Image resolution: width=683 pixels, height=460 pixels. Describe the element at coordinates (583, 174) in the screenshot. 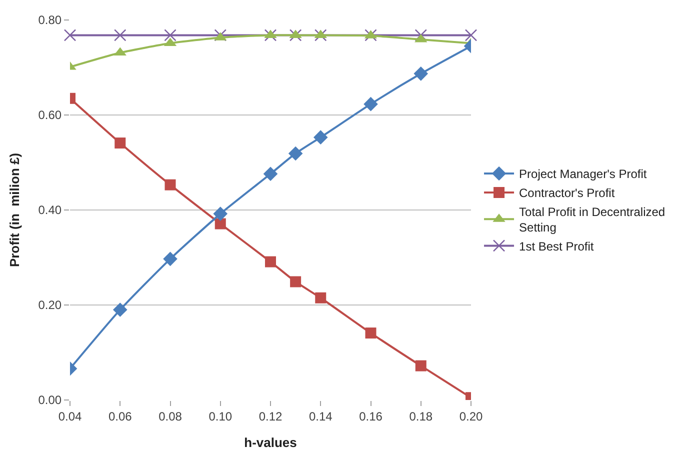

I see `legend-label: Project Manager's Profit` at that location.